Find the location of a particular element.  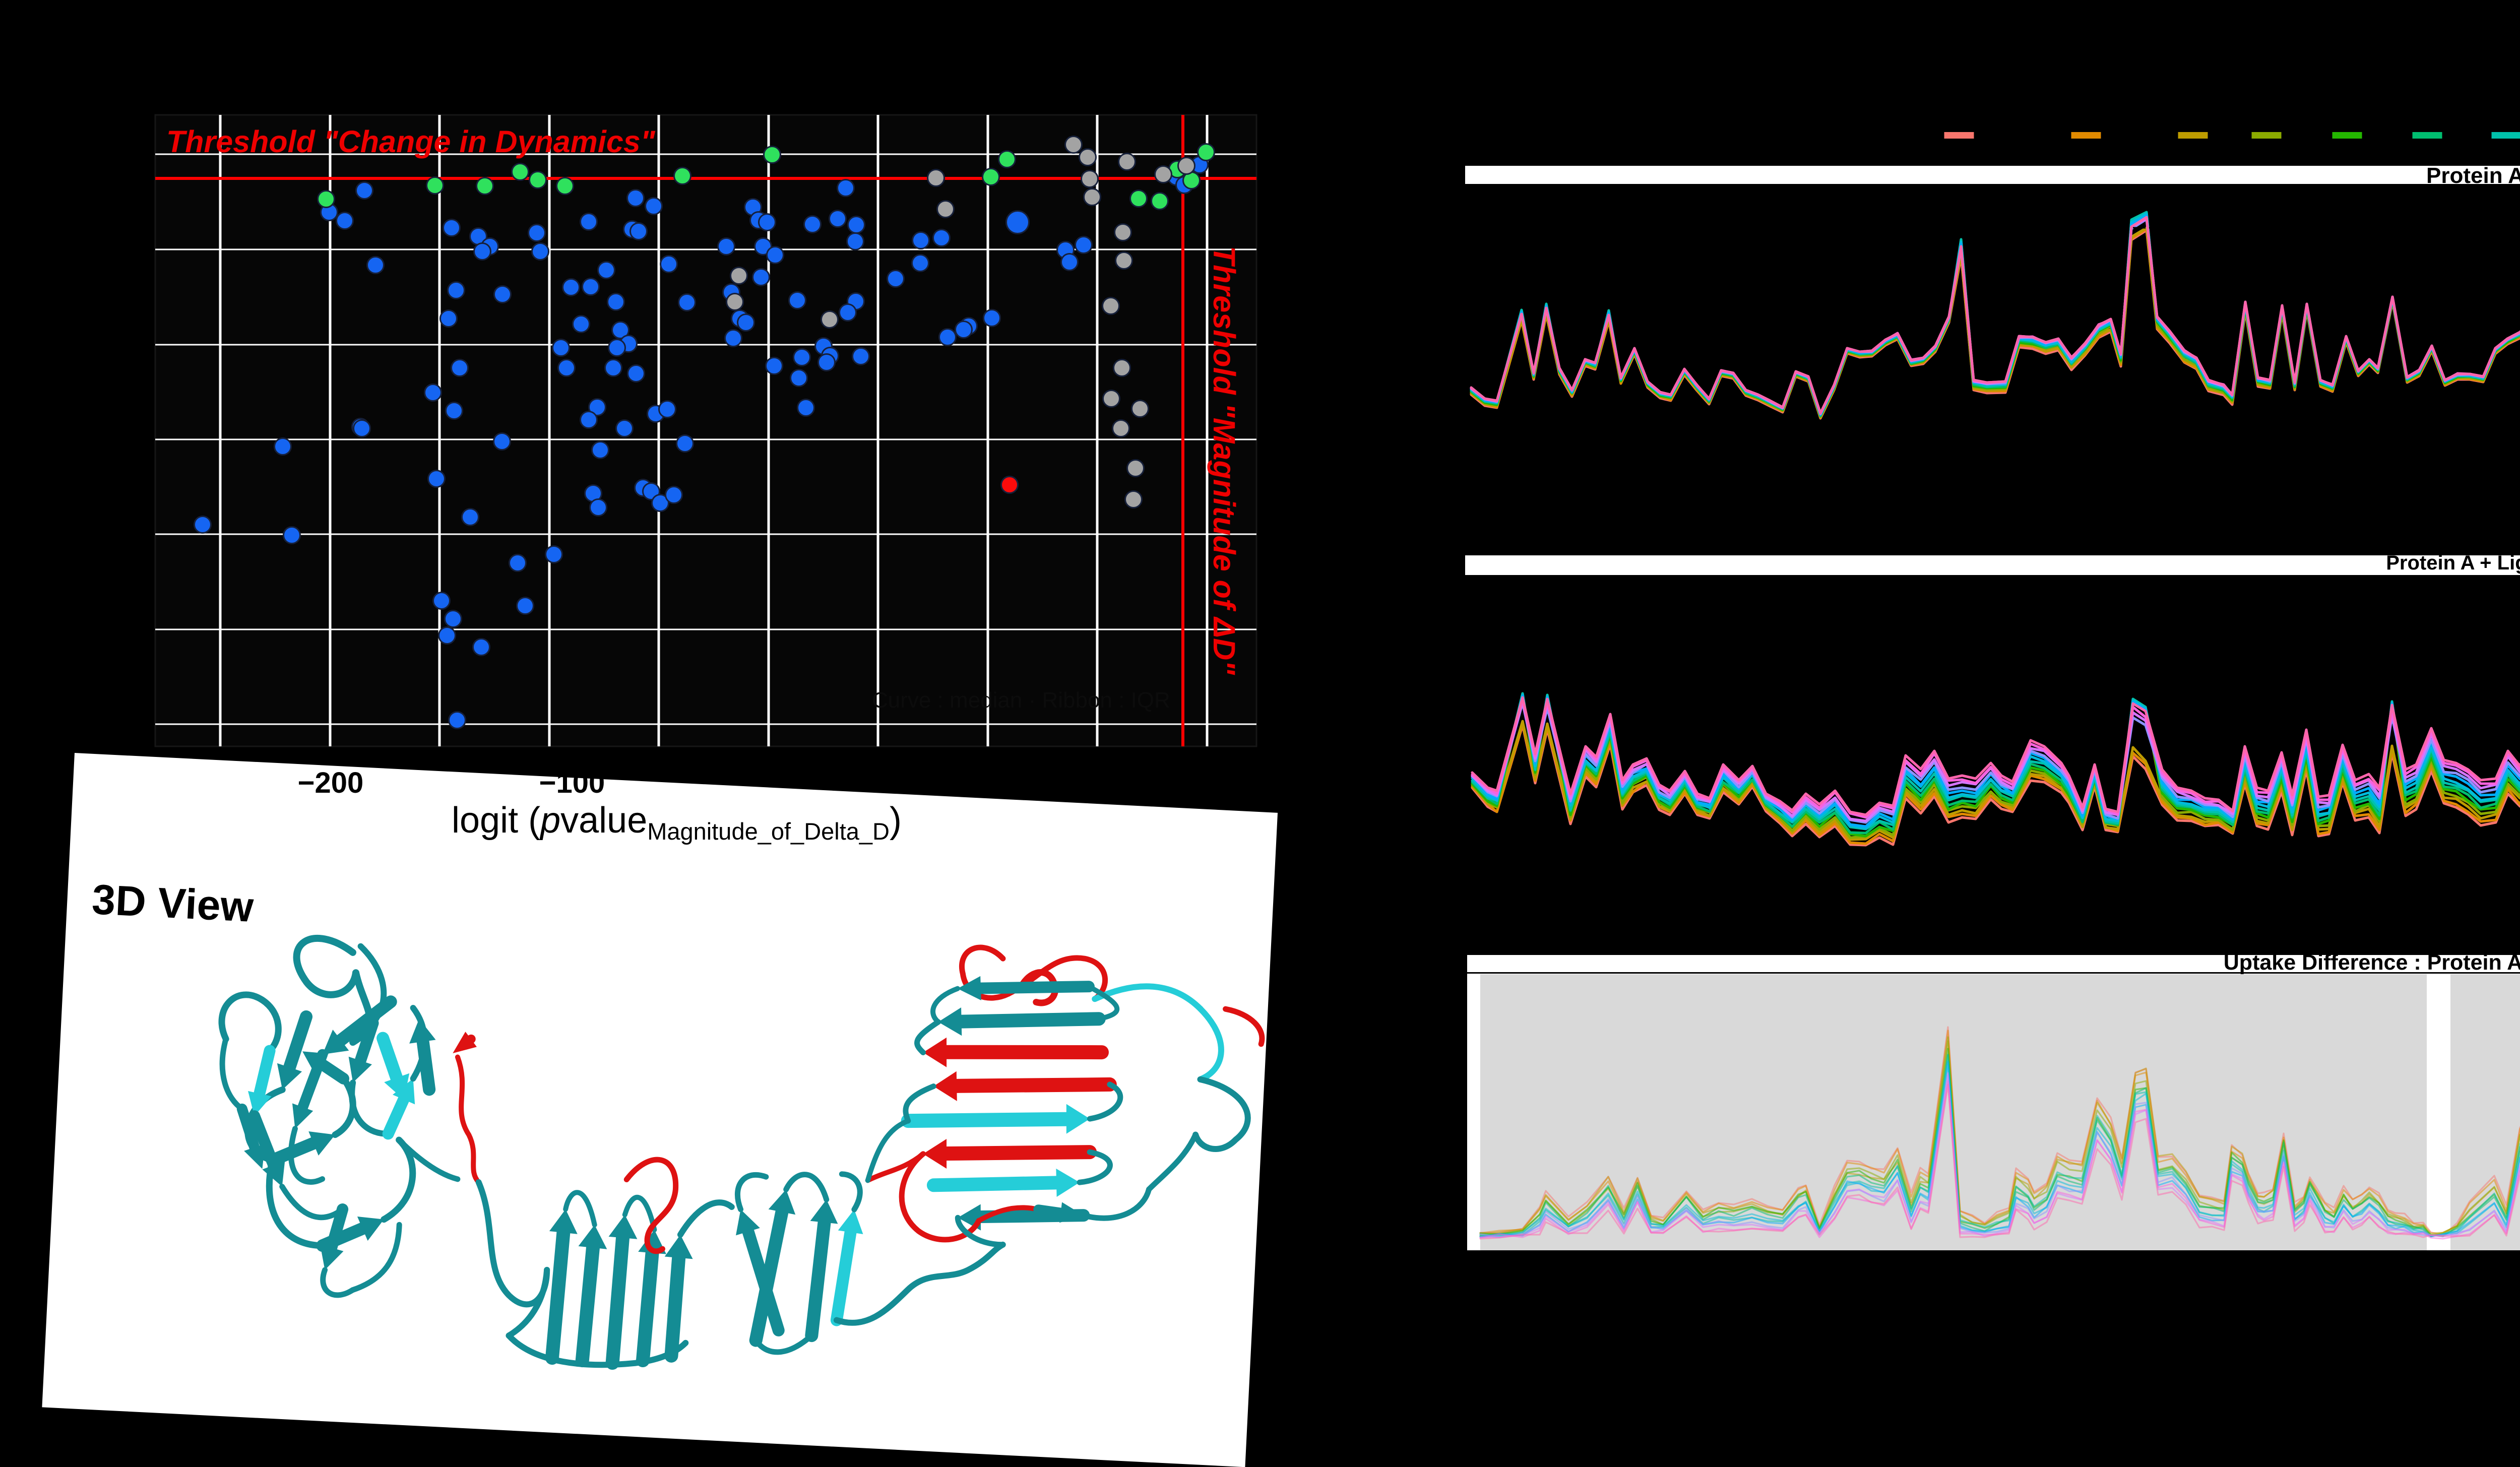

svg-text: Threshold "Magnitude of ΔD" is located at coordinates (1224, 460).